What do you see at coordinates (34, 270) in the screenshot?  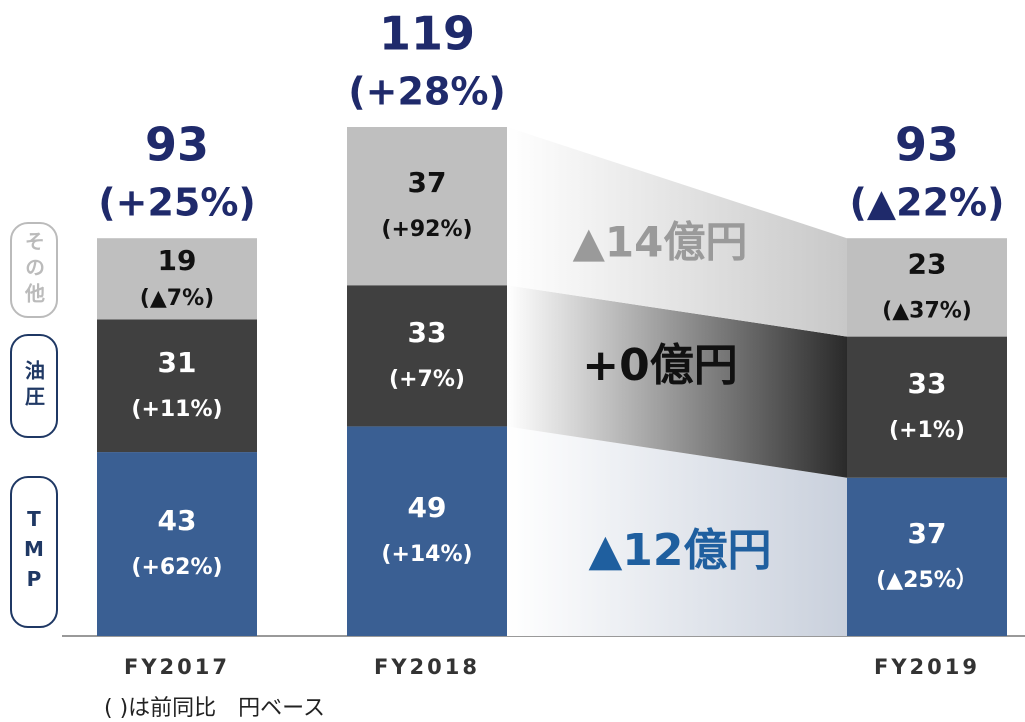 I see `legend-entry: その他` at bounding box center [34, 270].